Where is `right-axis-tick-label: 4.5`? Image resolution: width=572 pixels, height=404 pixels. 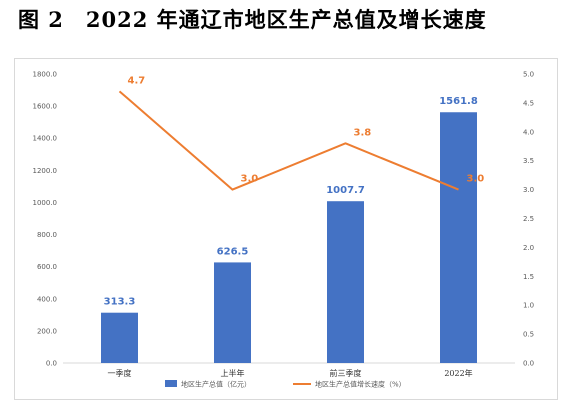 right-axis-tick-label: 4.5 is located at coordinates (528, 103).